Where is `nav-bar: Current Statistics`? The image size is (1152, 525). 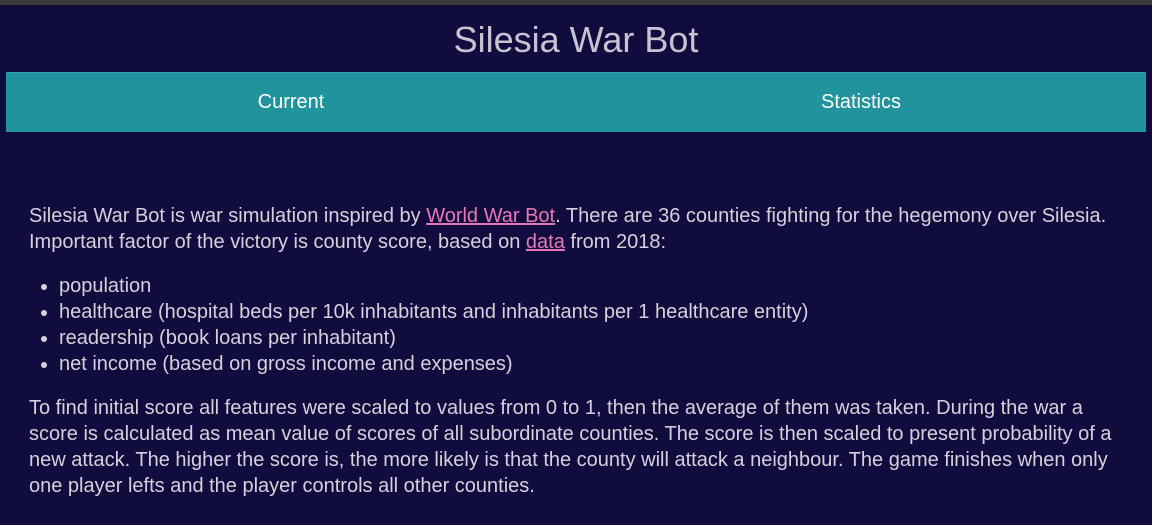
nav-bar: Current Statistics is located at coordinates (576, 102).